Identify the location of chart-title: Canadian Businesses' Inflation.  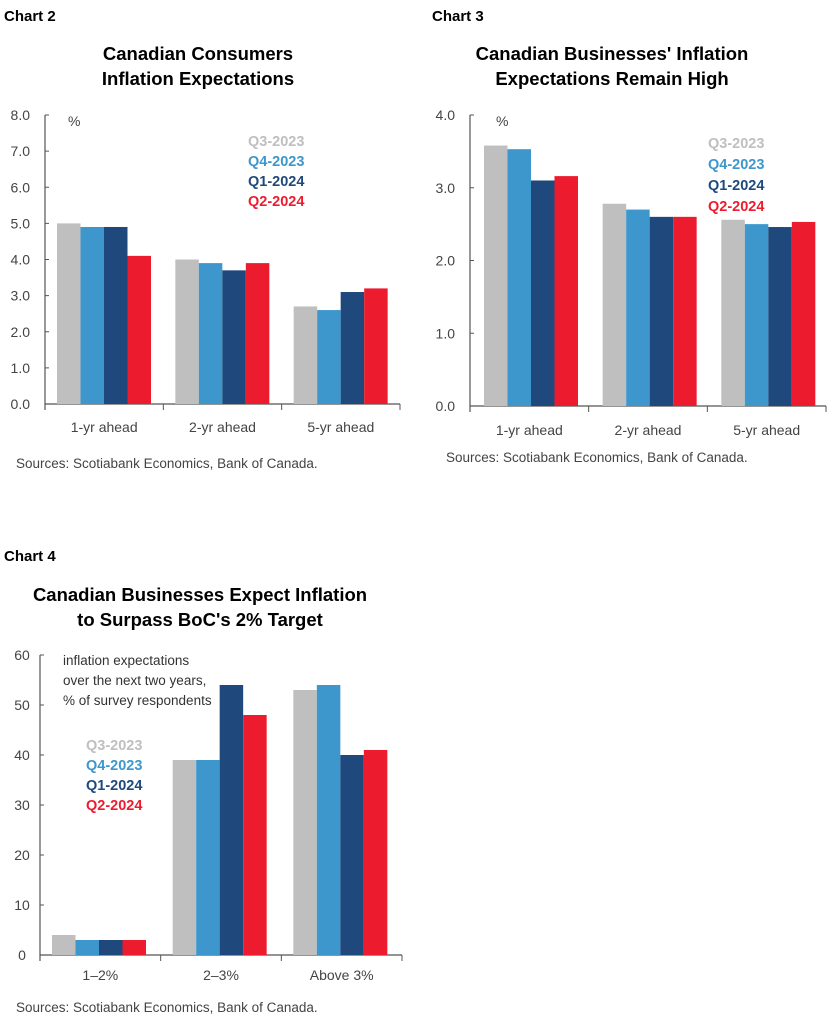
(612, 53).